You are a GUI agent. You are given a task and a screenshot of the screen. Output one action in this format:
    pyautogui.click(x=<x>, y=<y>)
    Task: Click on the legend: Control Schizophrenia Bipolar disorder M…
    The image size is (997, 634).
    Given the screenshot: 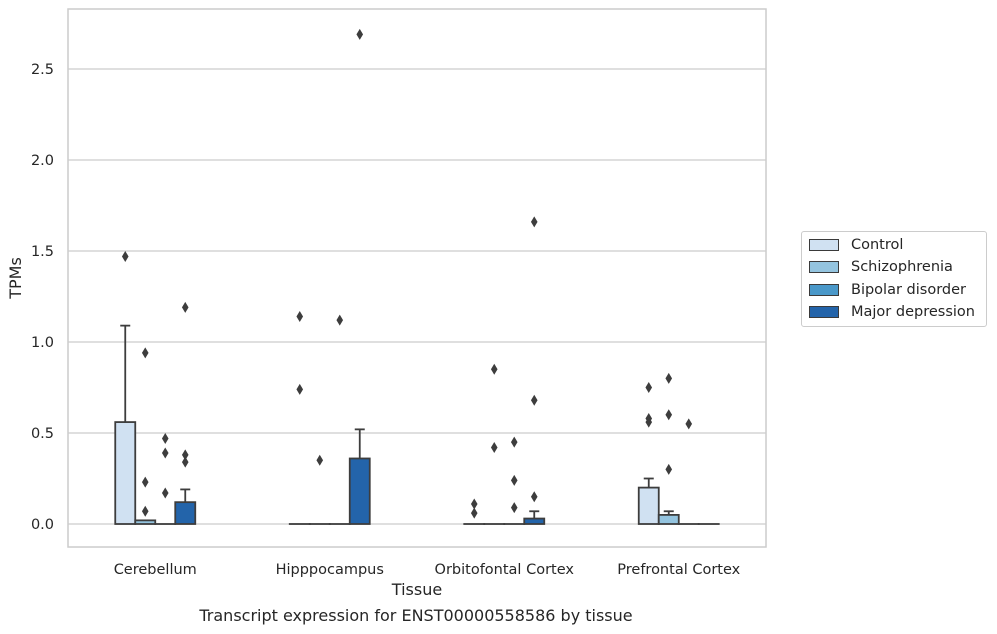 What is the action you would take?
    pyautogui.click(x=894, y=279)
    